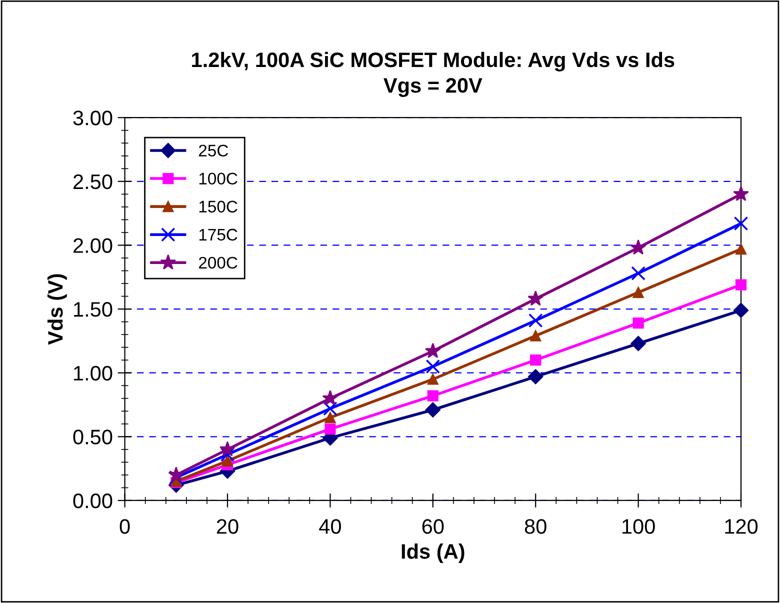  Describe the element at coordinates (218, 206) in the screenshot. I see `legend-label: 150C` at that location.